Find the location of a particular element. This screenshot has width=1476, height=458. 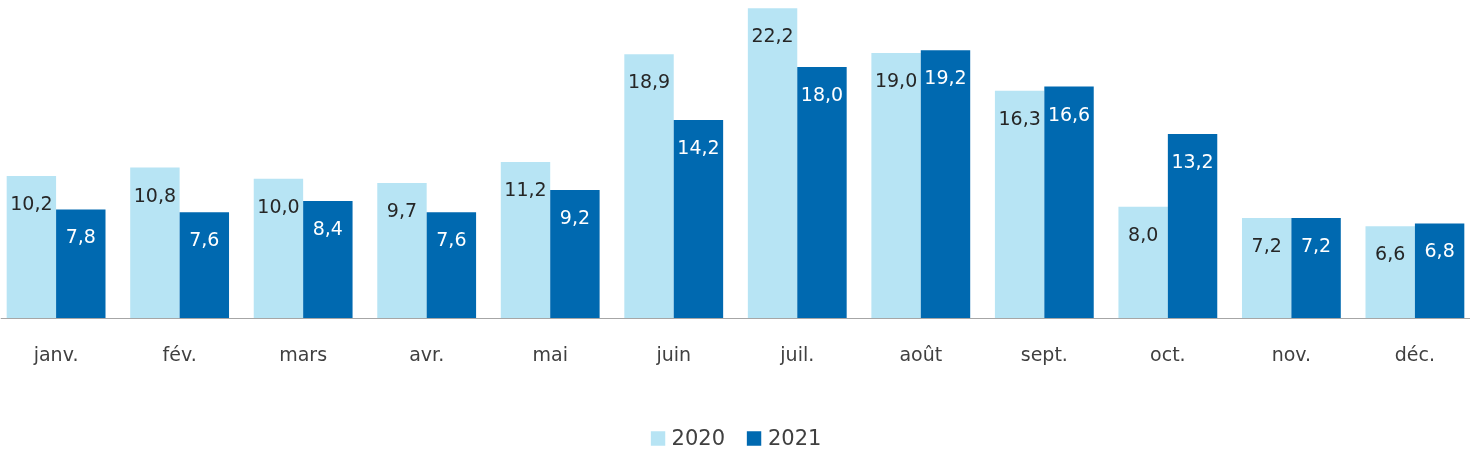

x-tick-label: juin is located at coordinates (673, 353).